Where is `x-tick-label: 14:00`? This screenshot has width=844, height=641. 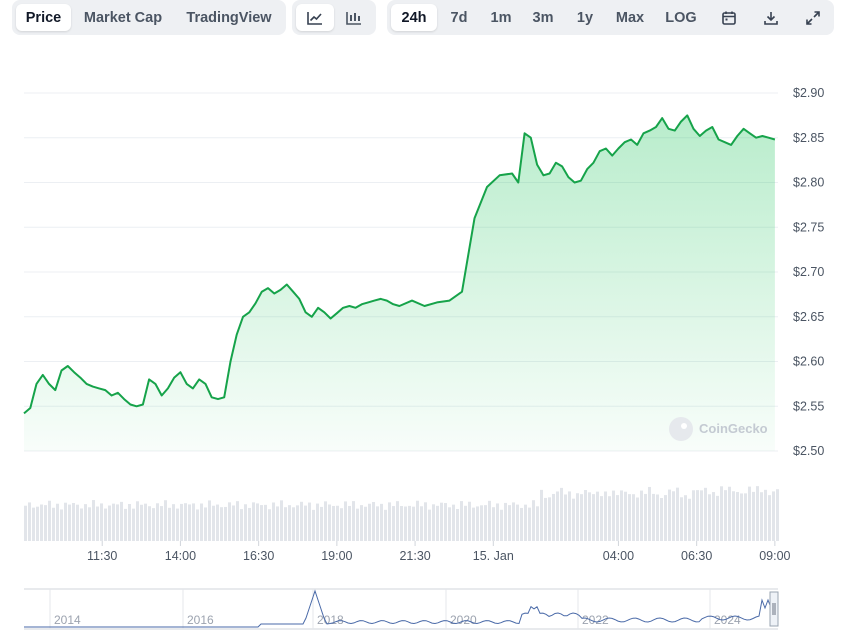 x-tick-label: 14:00 is located at coordinates (180, 556).